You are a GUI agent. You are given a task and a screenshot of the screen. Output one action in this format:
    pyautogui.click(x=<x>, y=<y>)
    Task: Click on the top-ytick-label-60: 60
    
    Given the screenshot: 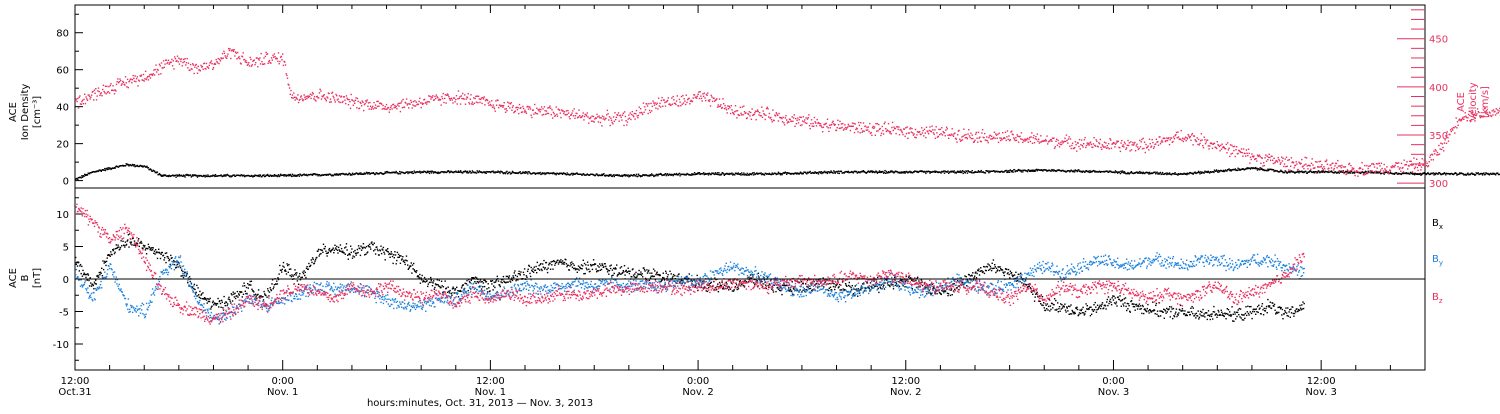 What is the action you would take?
    pyautogui.click(x=62, y=71)
    